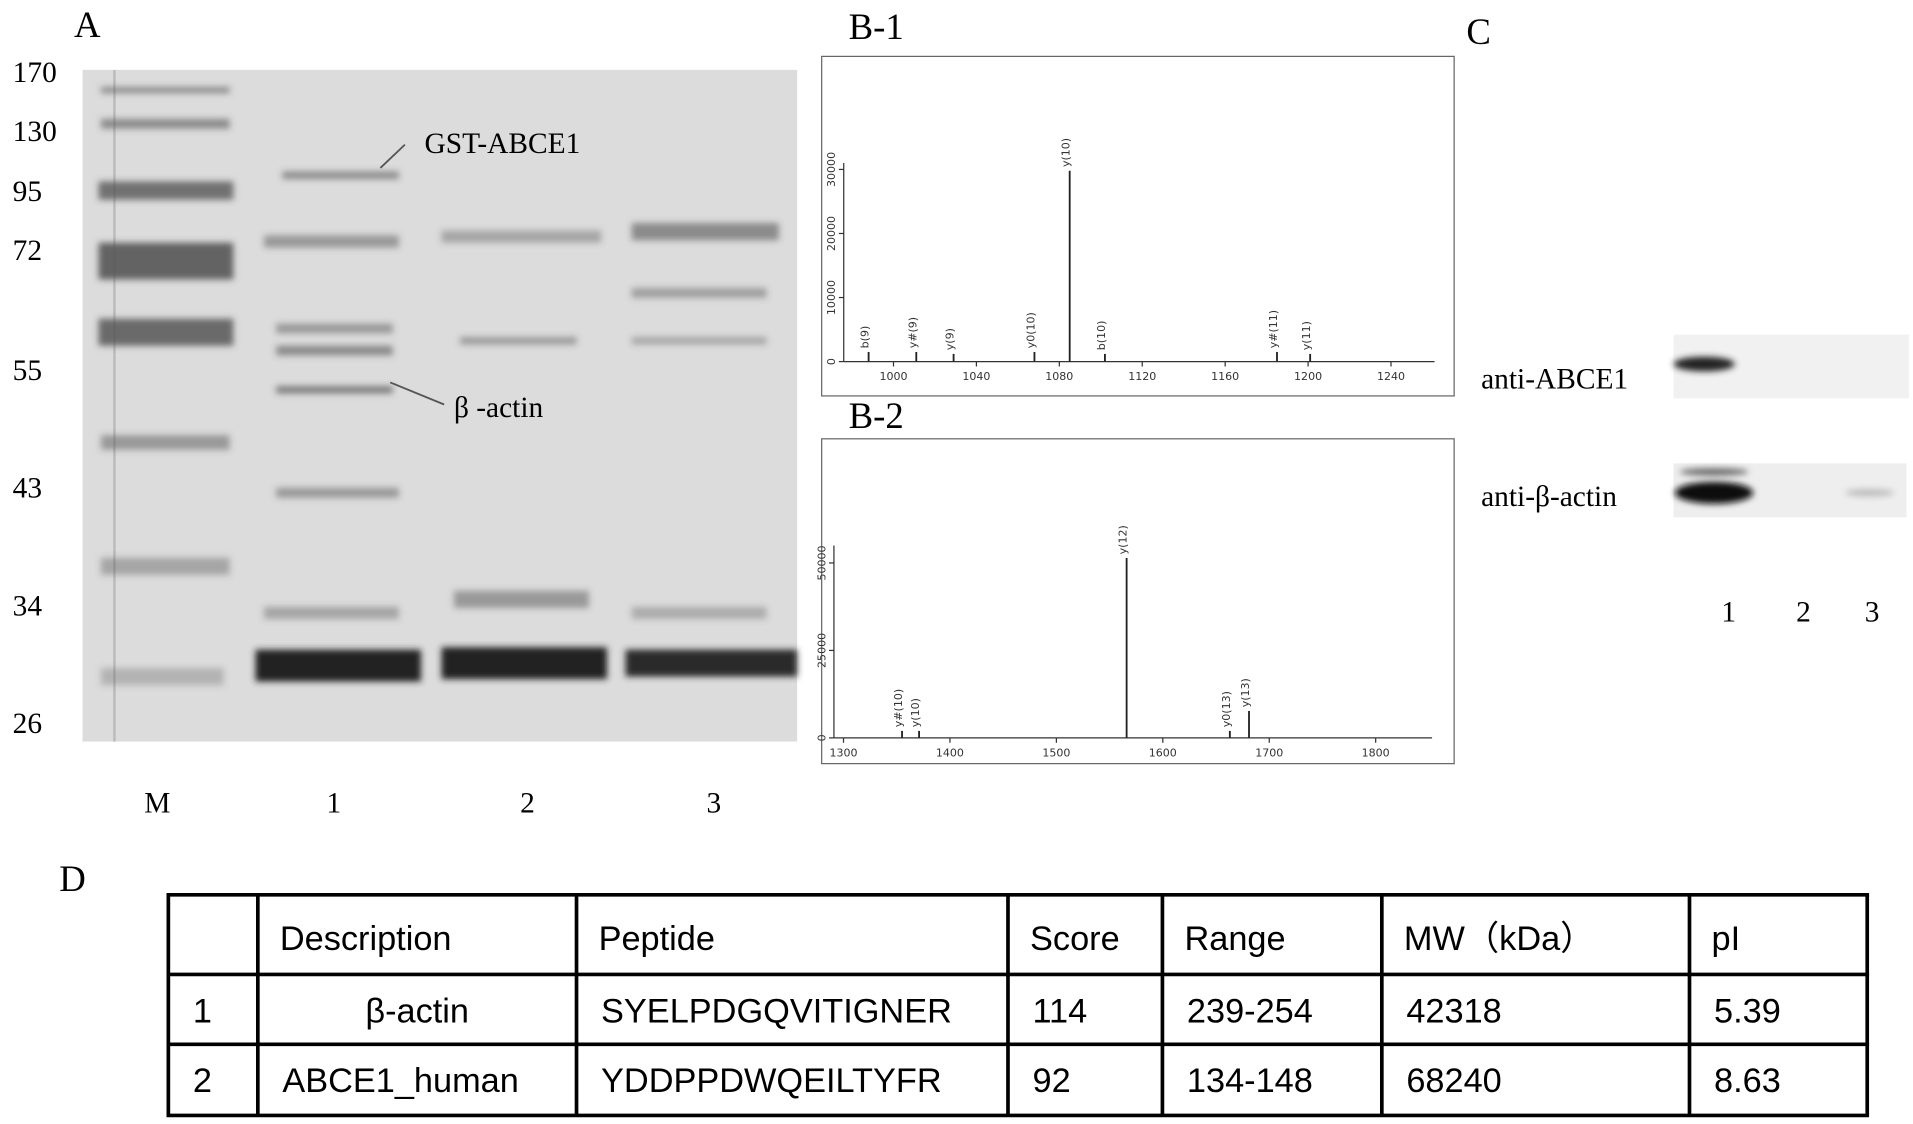 This screenshot has height=1124, width=1913. I want to click on table-cell: YDDPPDWQEILTYFR, so click(771, 1081).